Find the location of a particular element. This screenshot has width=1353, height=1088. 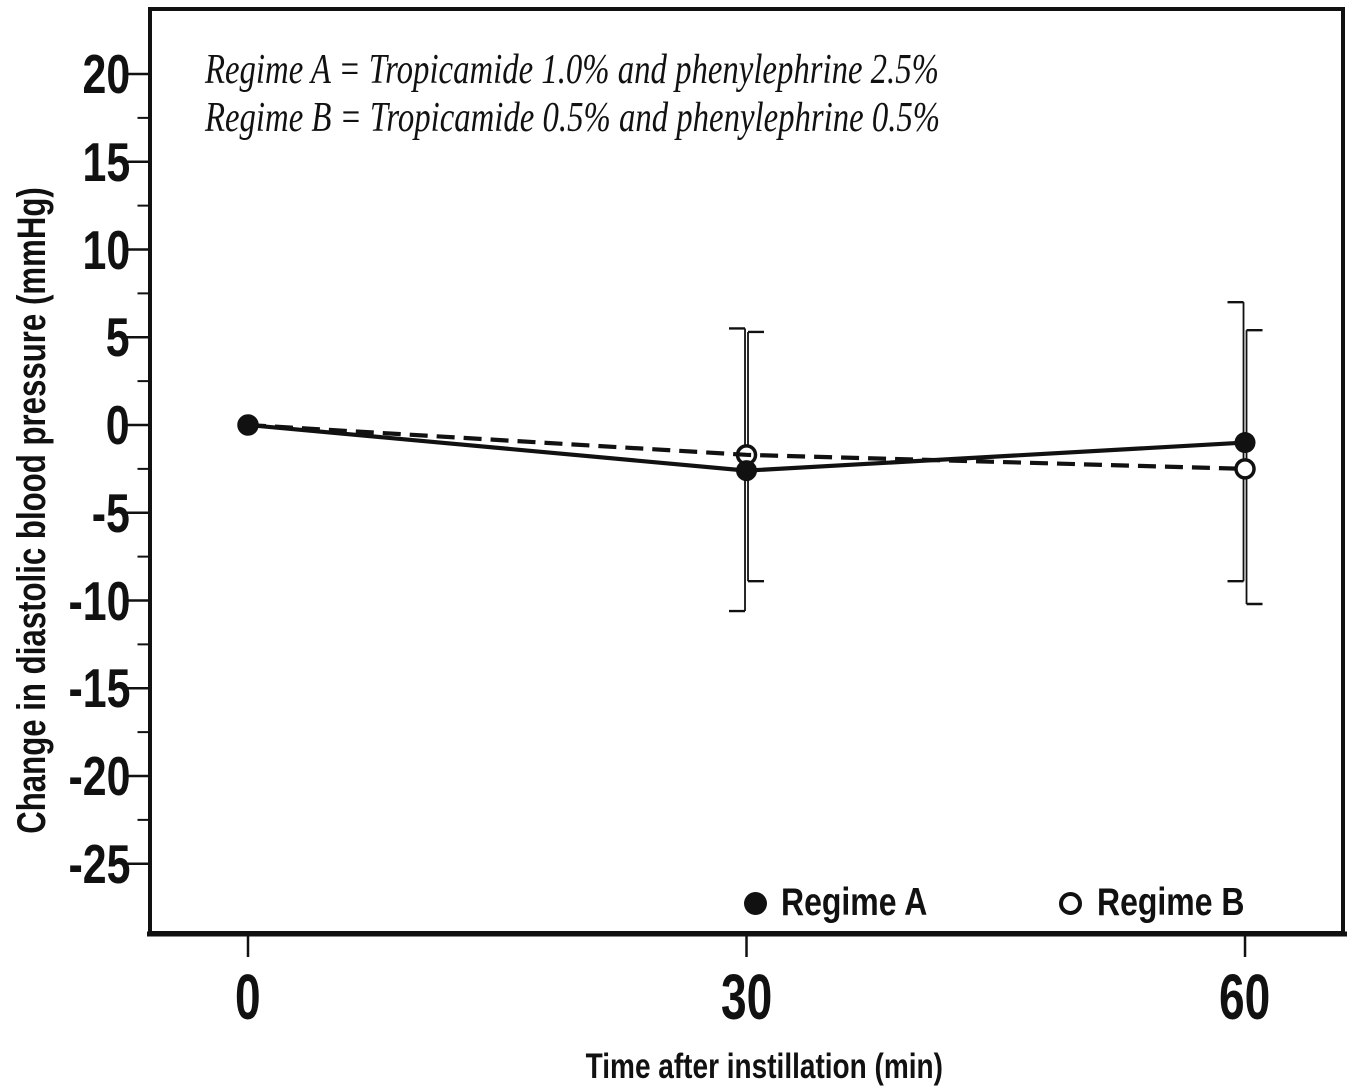

y-tick-label: 10 is located at coordinates (106, 249).